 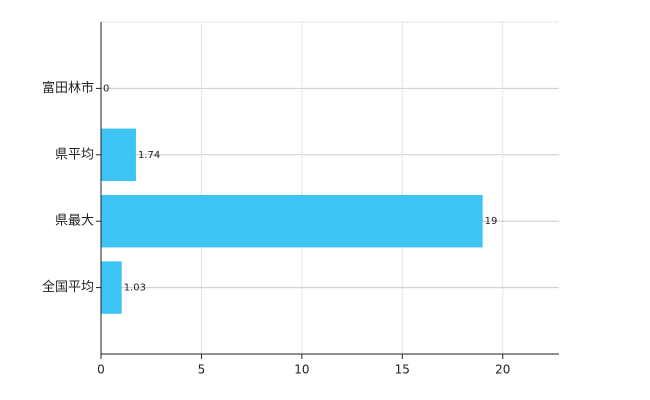 I want to click on value-label: 1.74, so click(x=149, y=155).